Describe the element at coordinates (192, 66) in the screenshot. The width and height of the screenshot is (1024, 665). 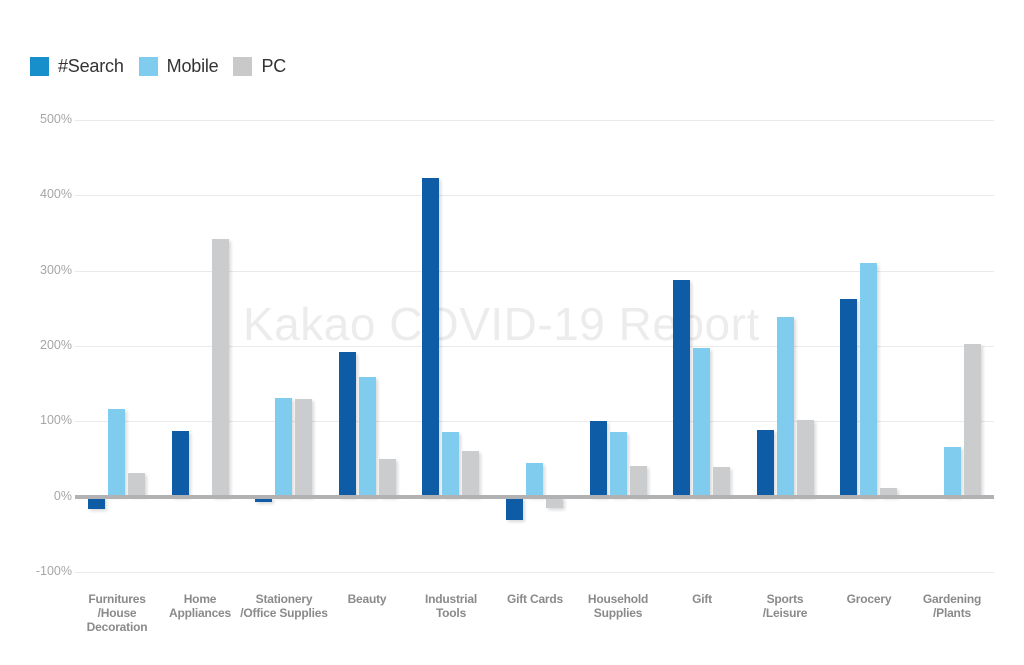
I see `legend-label: Mobile` at that location.